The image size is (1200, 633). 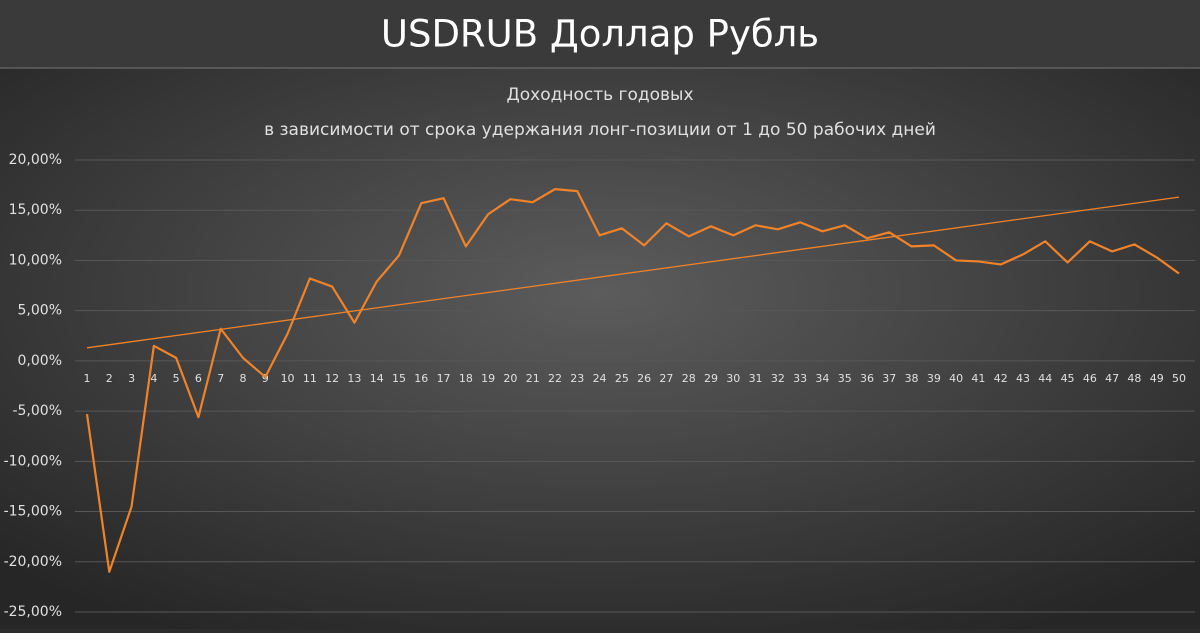 What do you see at coordinates (377, 378) in the screenshot?
I see `x-tick-label: 14` at bounding box center [377, 378].